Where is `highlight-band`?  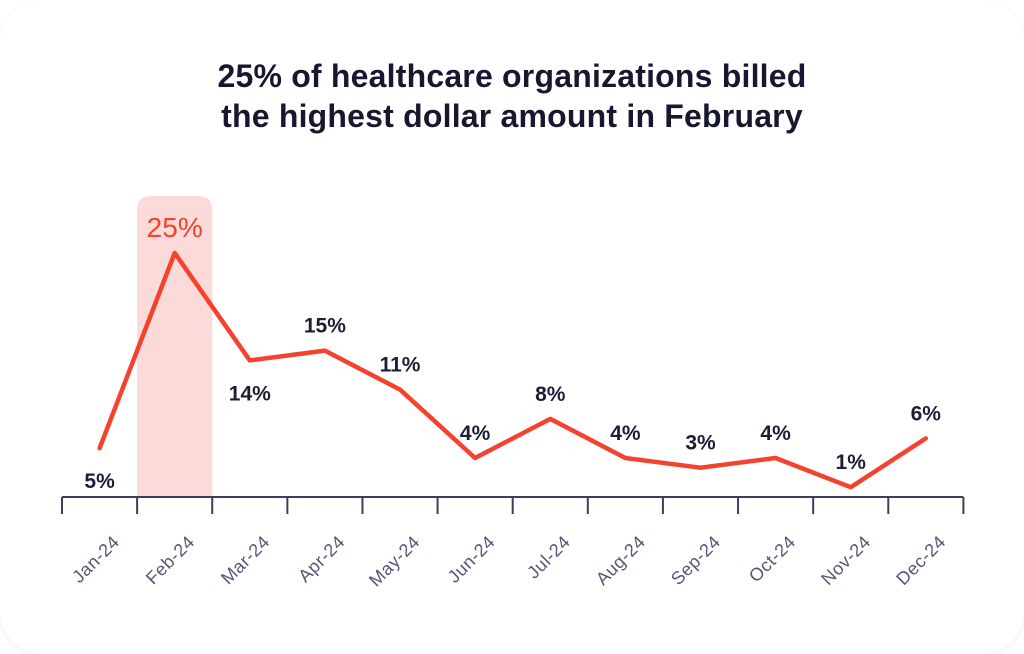 highlight-band is located at coordinates (175, 346).